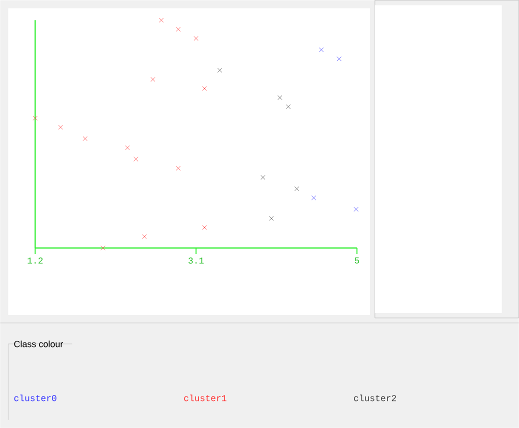  Describe the element at coordinates (39, 344) in the screenshot. I see `legend-title: Class colour` at that location.